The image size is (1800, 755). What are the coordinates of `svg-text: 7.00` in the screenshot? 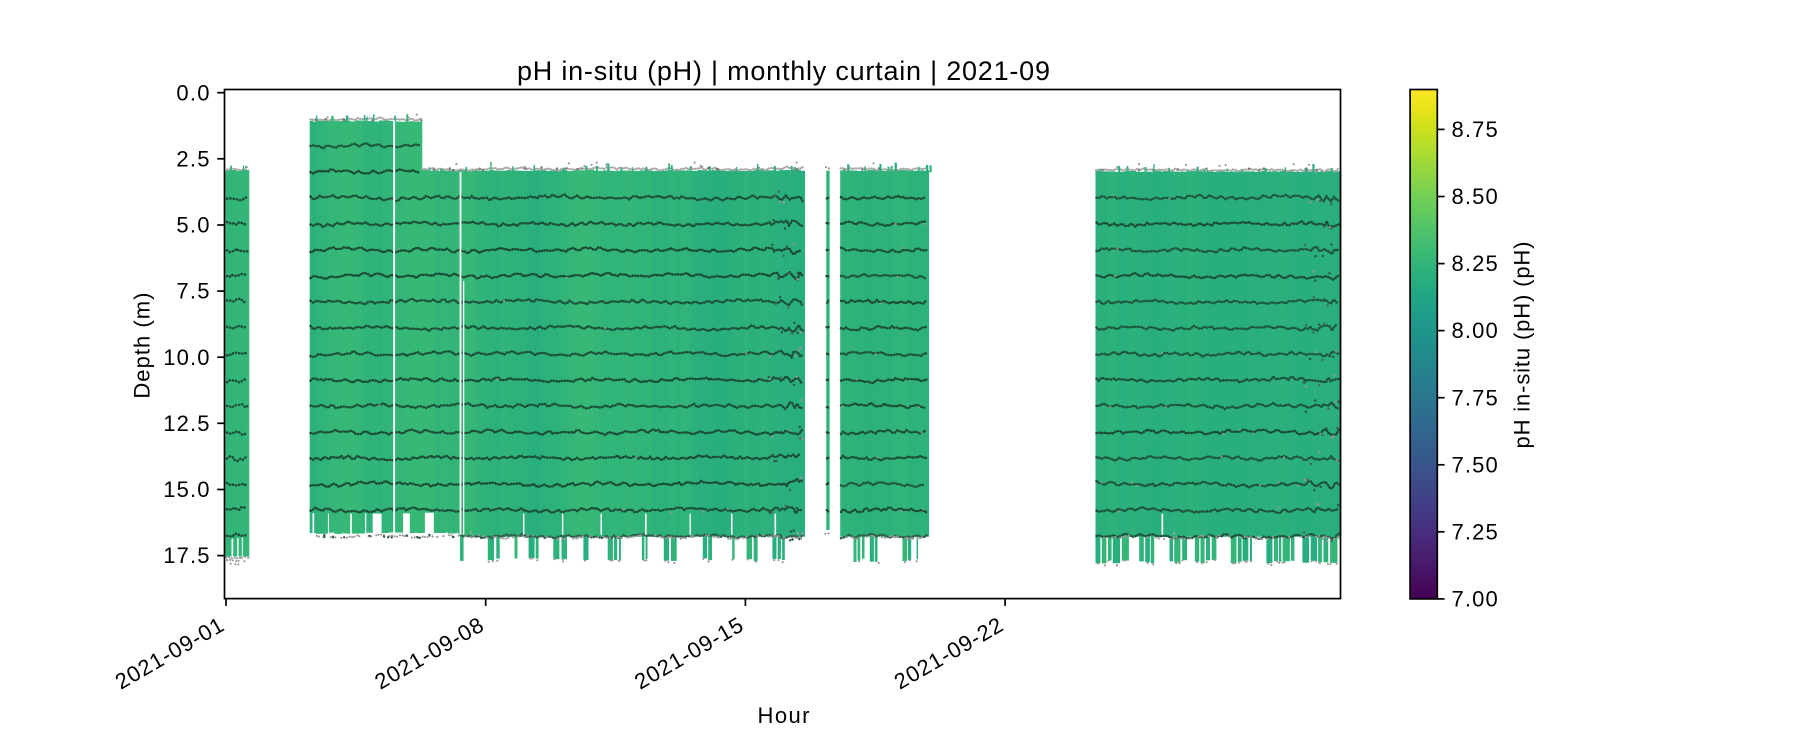 It's located at (1475, 599).